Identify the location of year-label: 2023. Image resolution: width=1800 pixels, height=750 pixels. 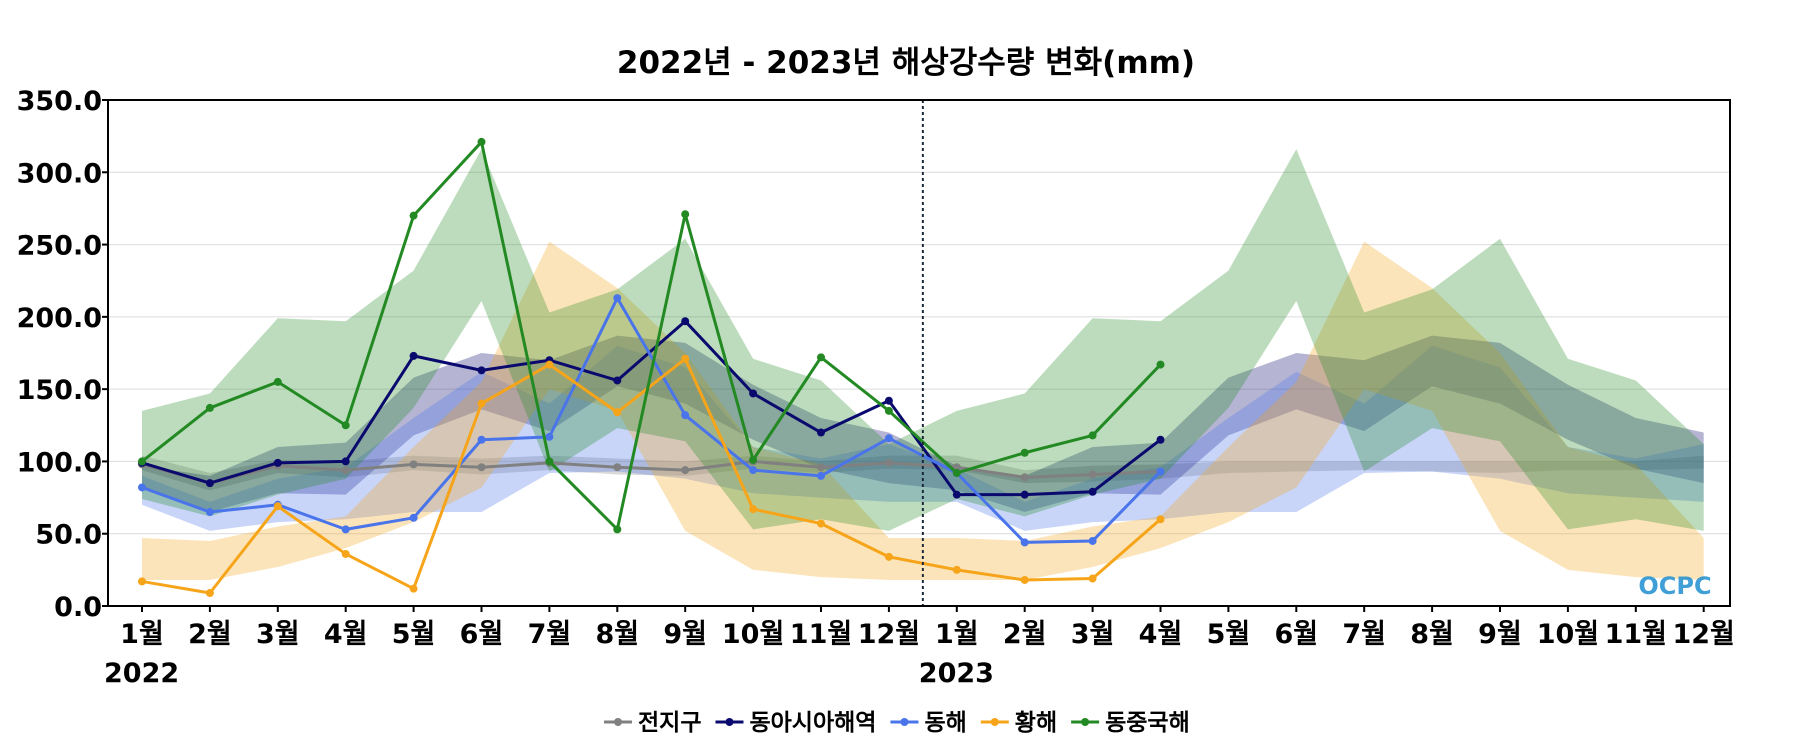
(956, 673).